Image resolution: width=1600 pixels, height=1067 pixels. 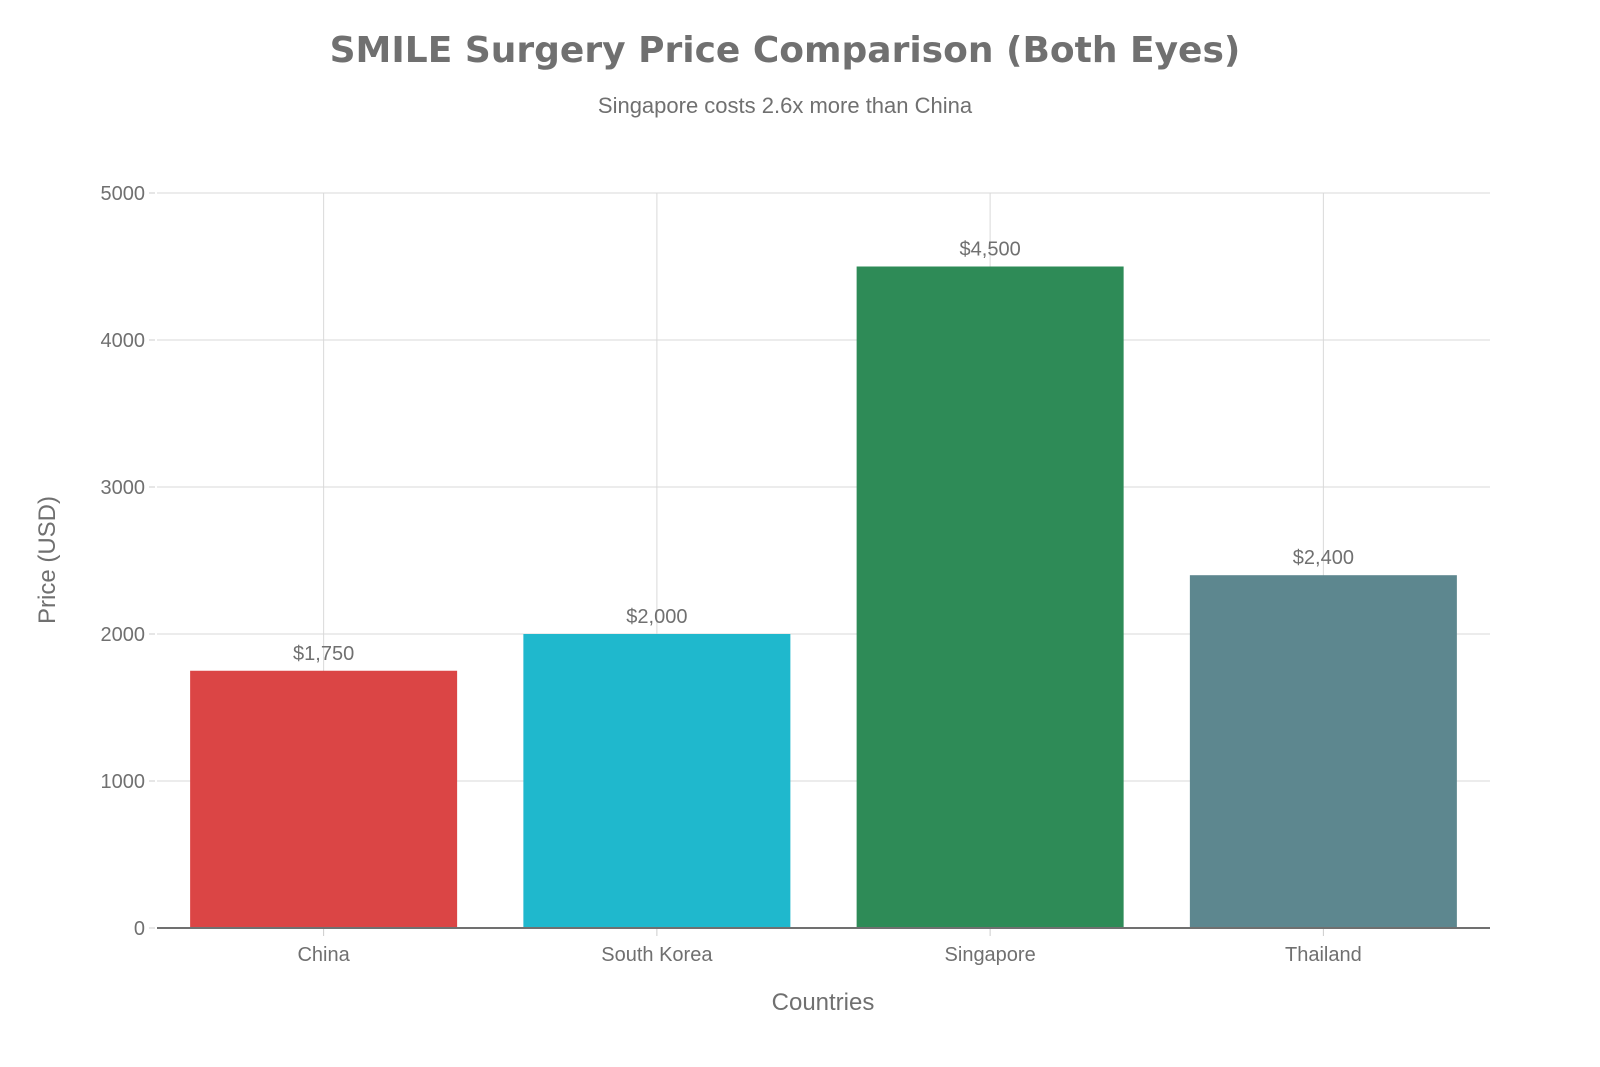 I want to click on y-tick-label: 4000, so click(x=123, y=341).